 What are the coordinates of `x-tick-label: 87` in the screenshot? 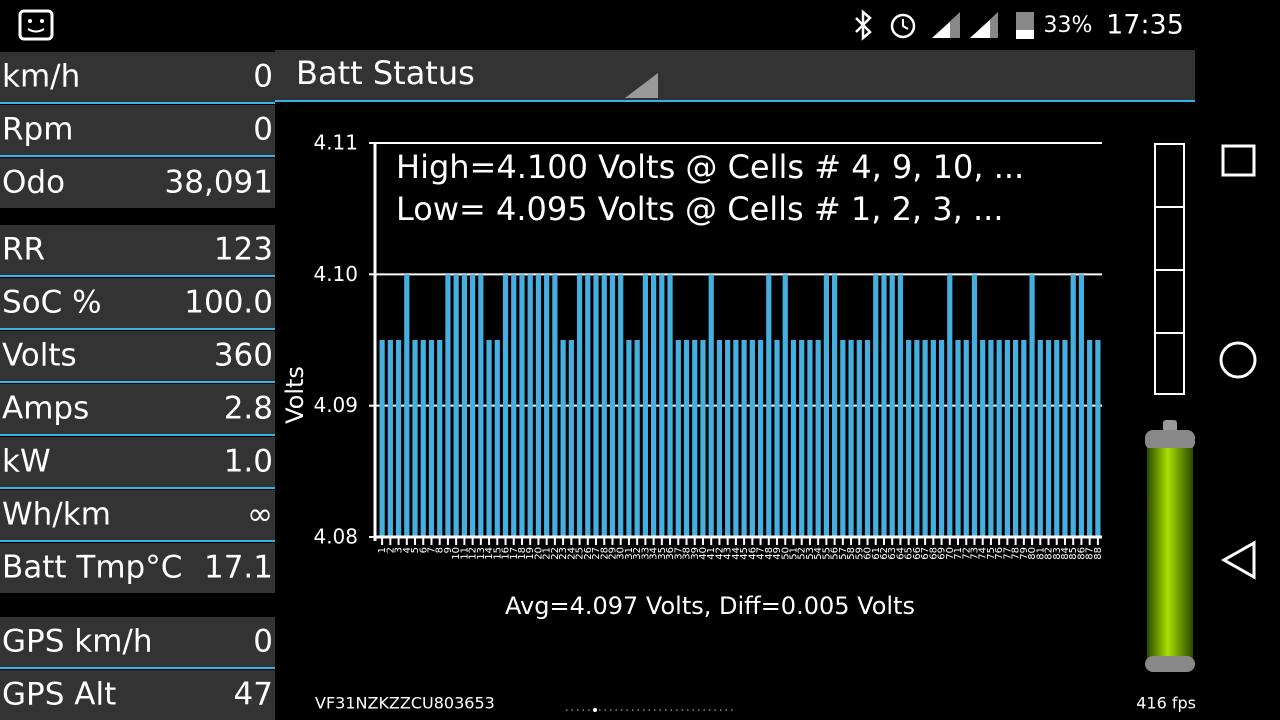 It's located at (1090, 553).